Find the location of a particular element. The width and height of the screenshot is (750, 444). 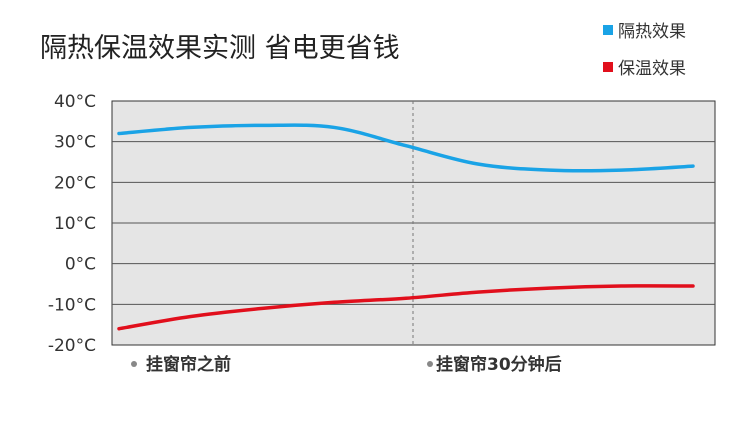

y-tick-label: 40°C is located at coordinates (75, 102).